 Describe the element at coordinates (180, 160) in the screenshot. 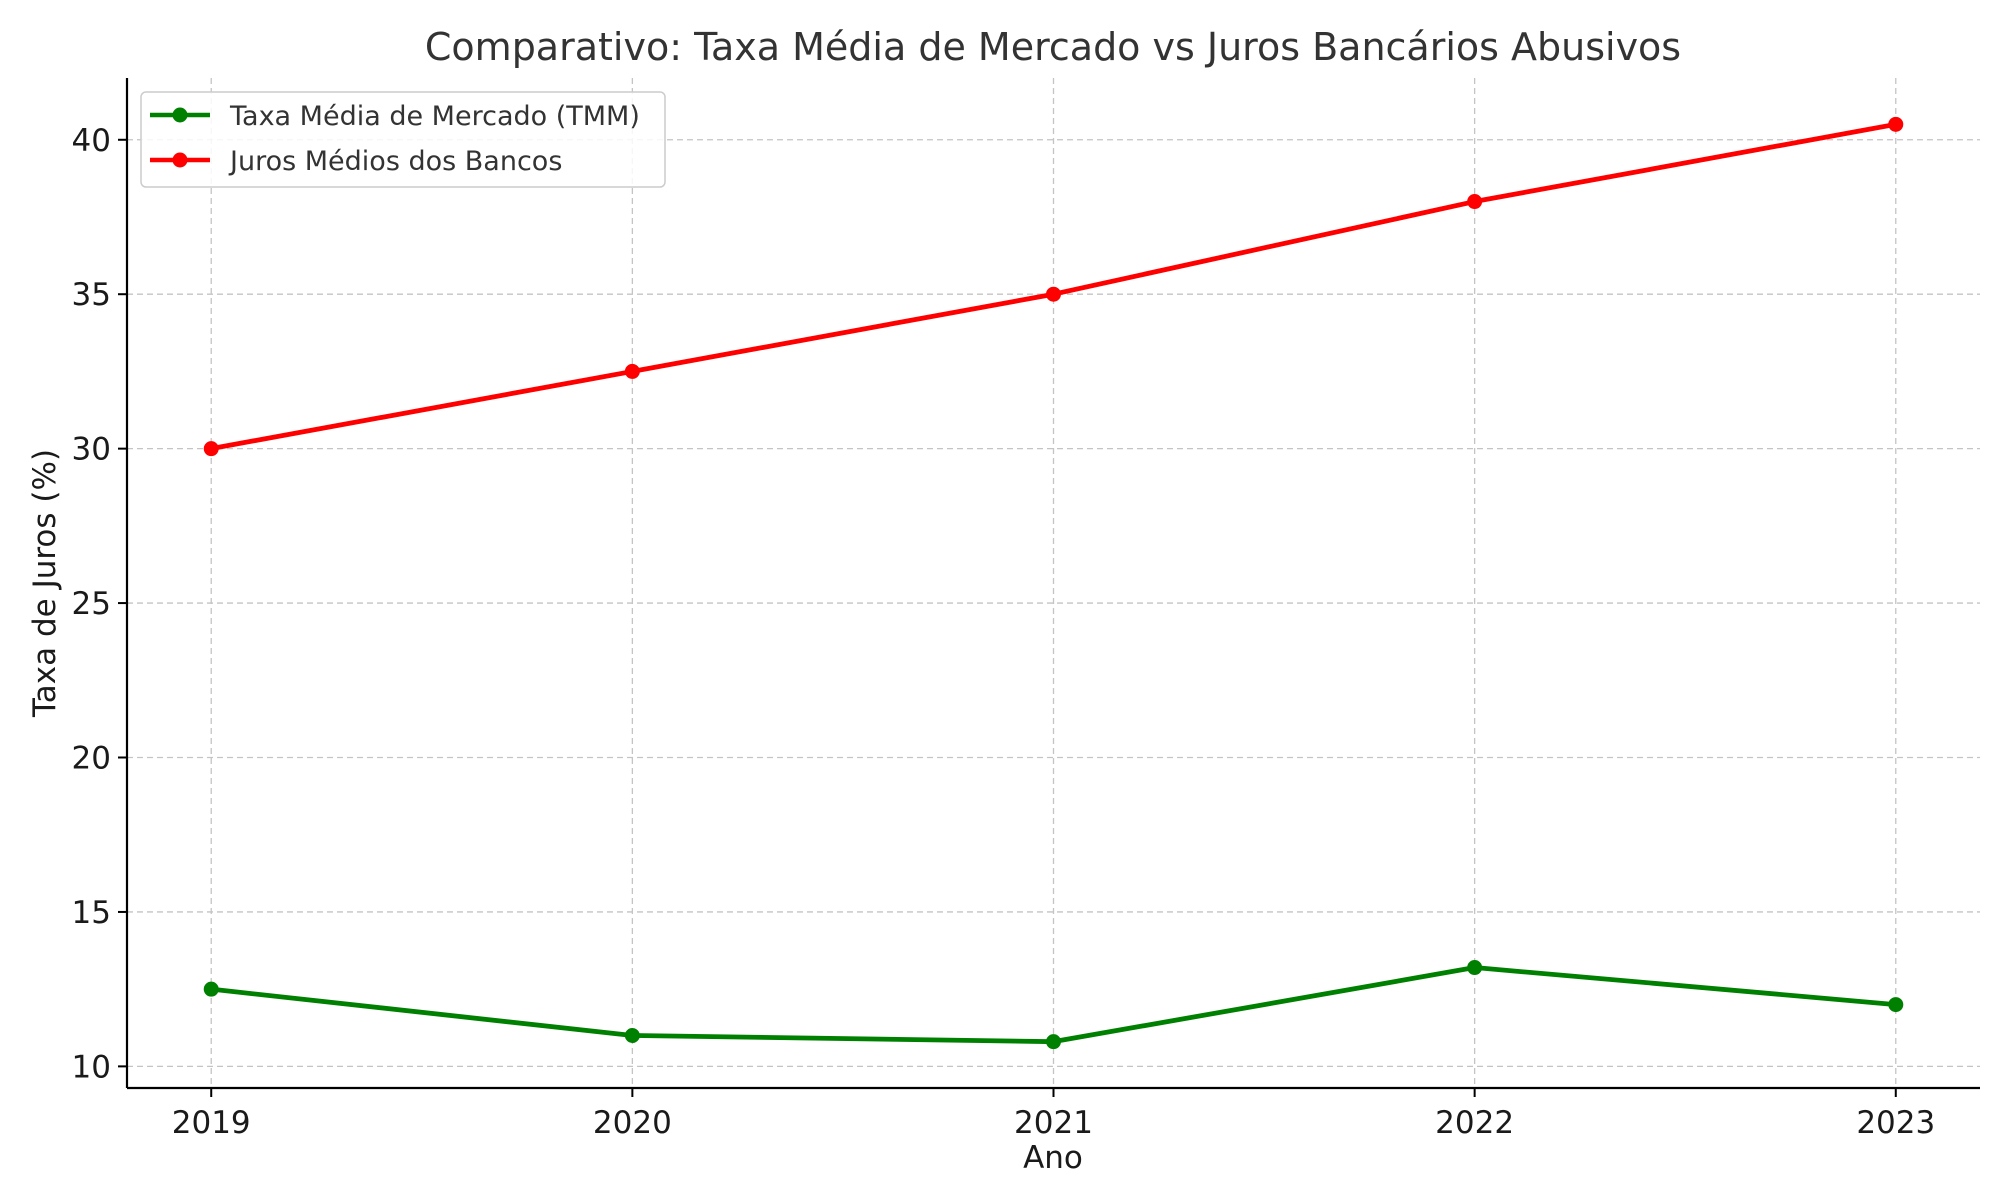

I see `legend-marker-bancos` at that location.